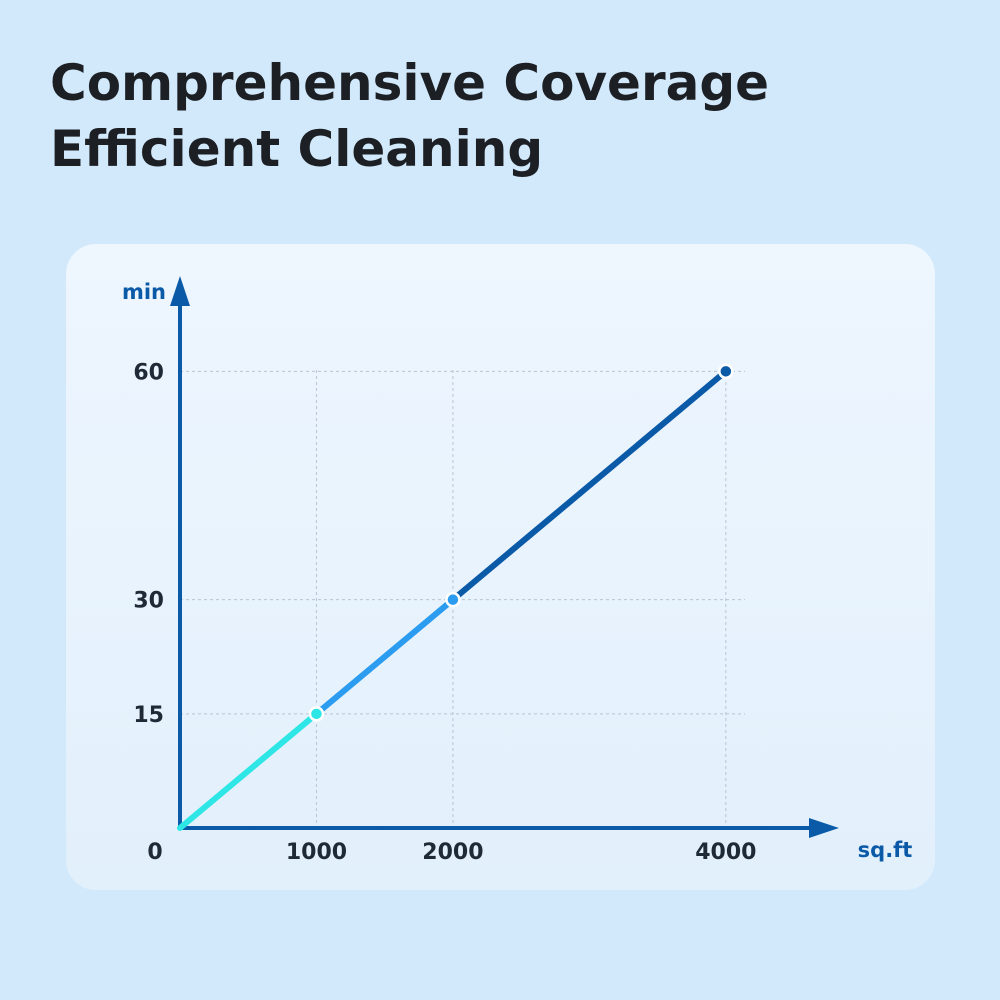 The image size is (1000, 1000). I want to click on x-tick-label: 1000, so click(316, 852).